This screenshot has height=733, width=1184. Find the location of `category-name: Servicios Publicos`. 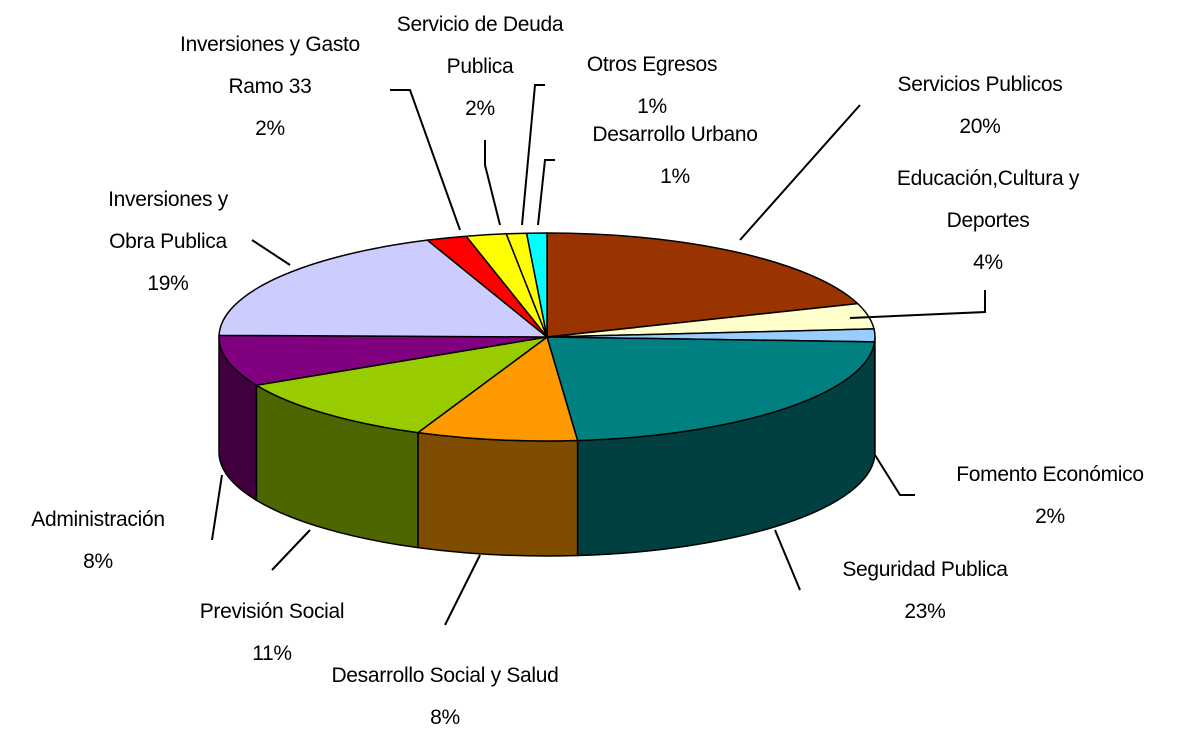

category-name: Servicios Publicos is located at coordinates (980, 84).